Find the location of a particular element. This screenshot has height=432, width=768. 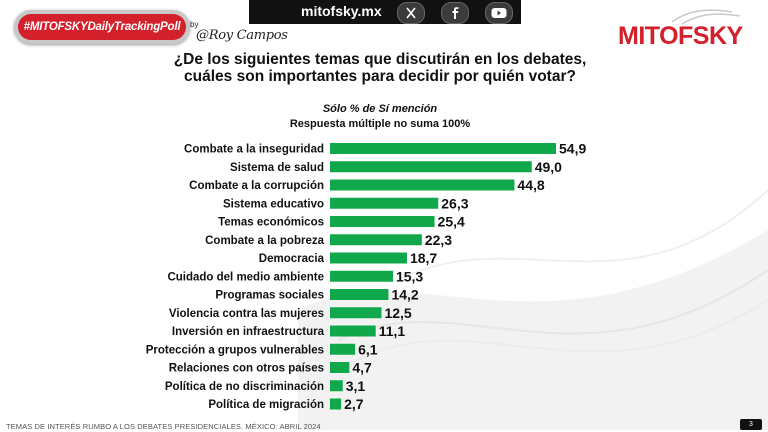

category-label: Sistema educativo is located at coordinates (273, 204).